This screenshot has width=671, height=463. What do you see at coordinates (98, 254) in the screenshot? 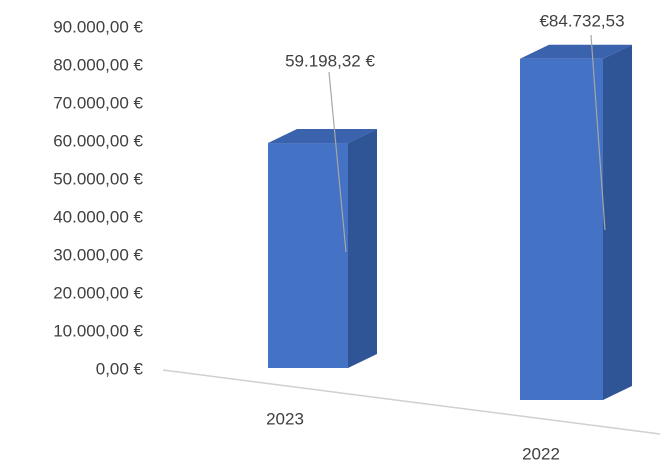
I see `y-tick-label: 30.000,00 €` at bounding box center [98, 254].